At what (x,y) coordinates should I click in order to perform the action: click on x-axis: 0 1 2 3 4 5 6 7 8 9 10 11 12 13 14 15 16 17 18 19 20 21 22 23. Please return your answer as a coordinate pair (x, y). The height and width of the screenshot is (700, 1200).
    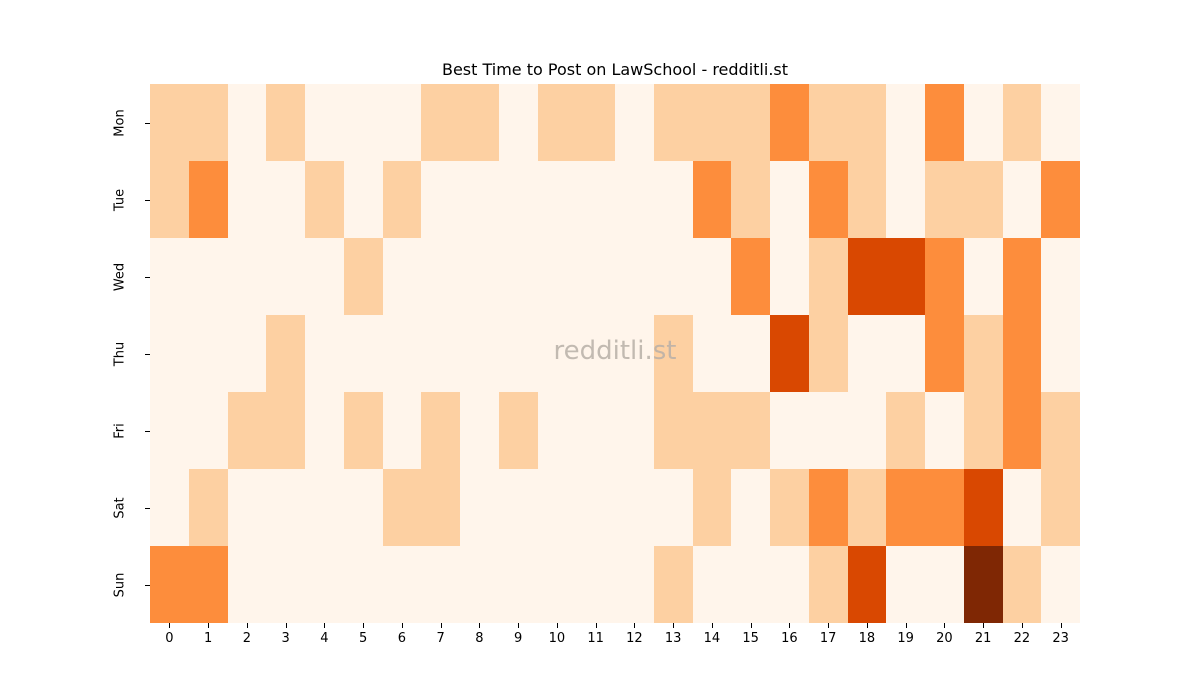
    Looking at the image, I should click on (615, 638).